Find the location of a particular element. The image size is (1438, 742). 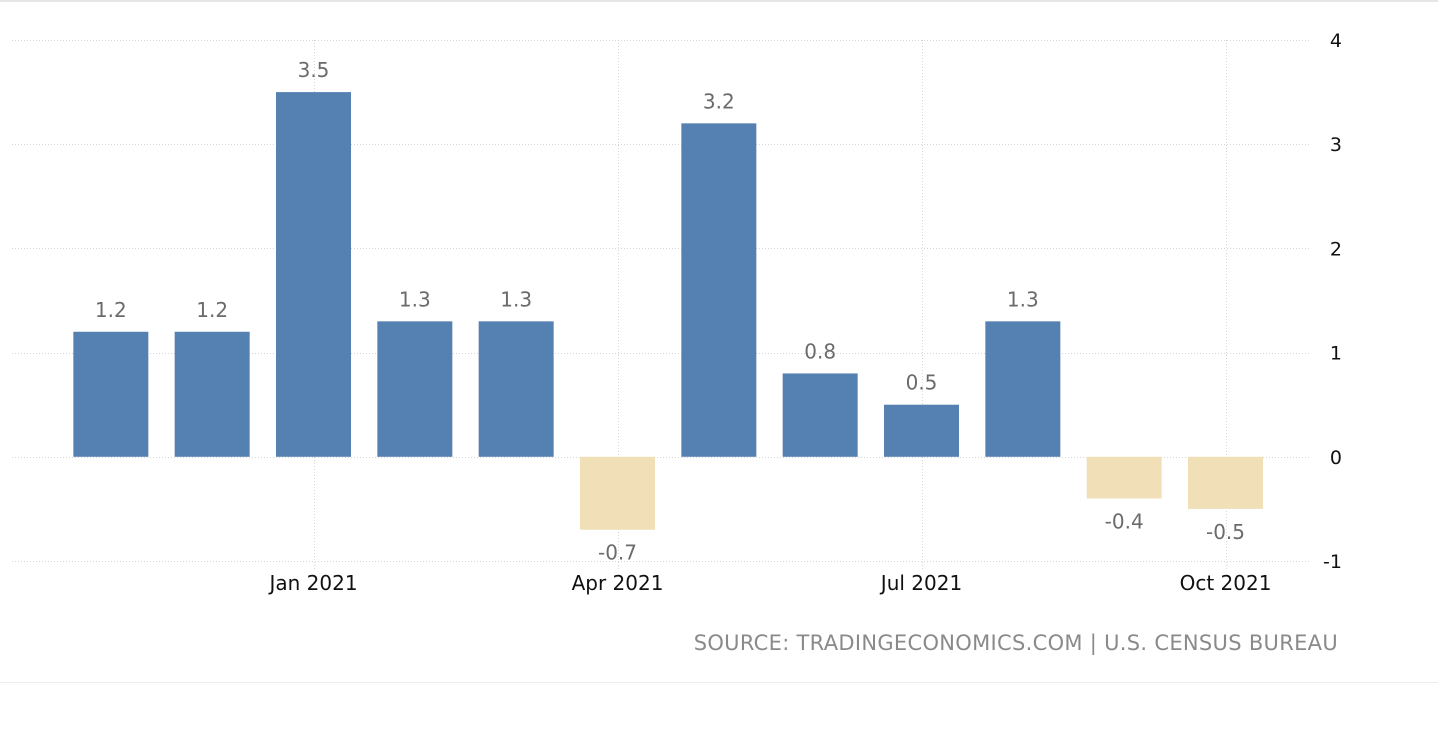

x-tick-label: Oct 2021 is located at coordinates (1226, 583).